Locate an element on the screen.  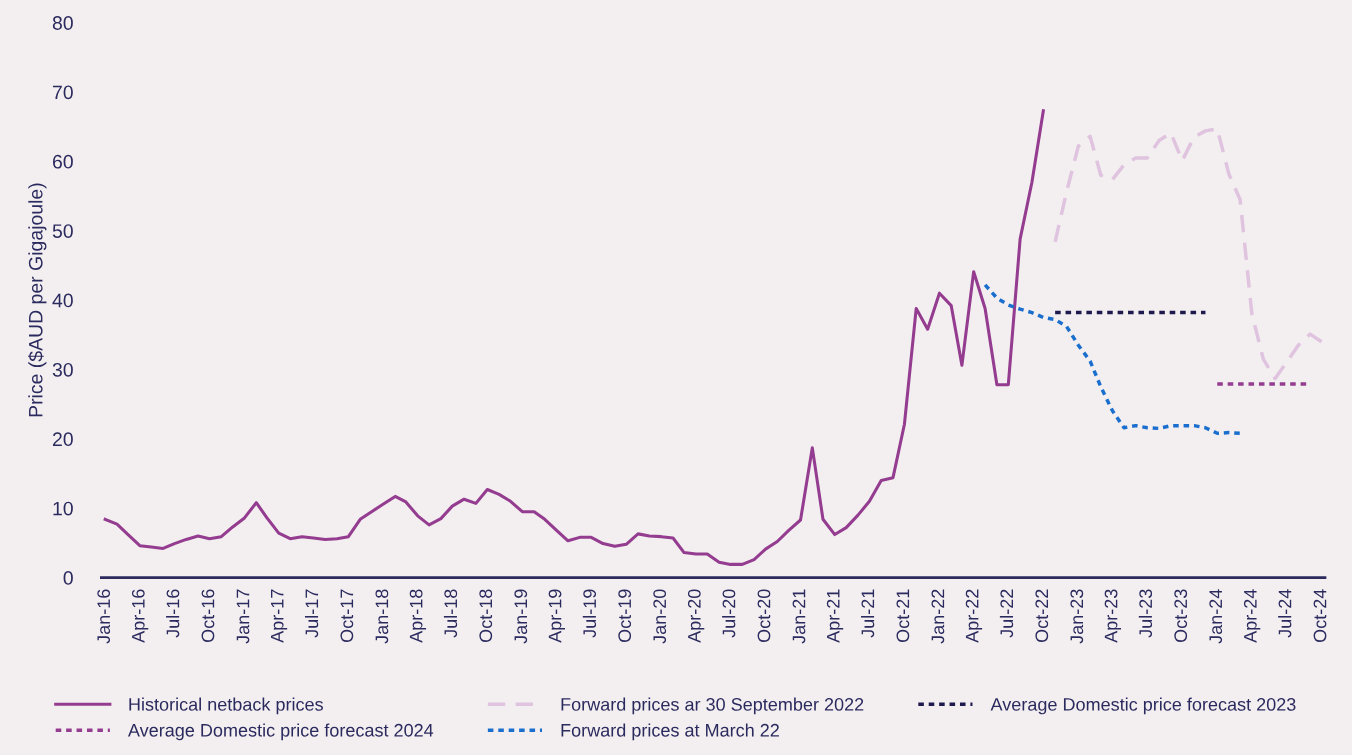
x-tick-label: Oct-21 is located at coordinates (903, 616).